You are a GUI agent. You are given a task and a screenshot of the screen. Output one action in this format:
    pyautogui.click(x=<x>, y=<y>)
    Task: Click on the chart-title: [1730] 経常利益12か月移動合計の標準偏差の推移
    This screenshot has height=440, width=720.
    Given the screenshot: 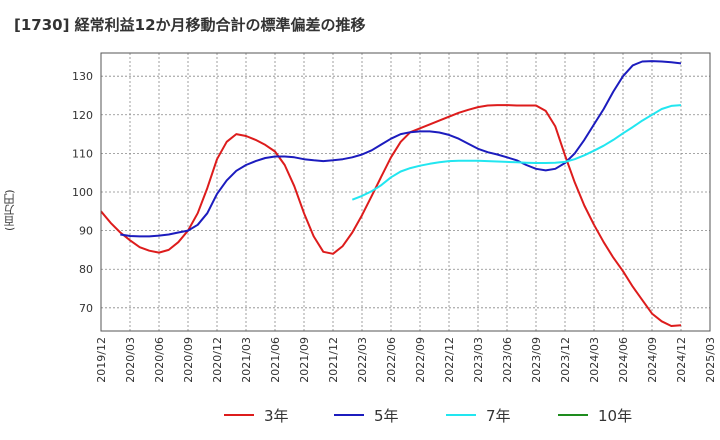 What is the action you would take?
    pyautogui.click(x=190, y=25)
    